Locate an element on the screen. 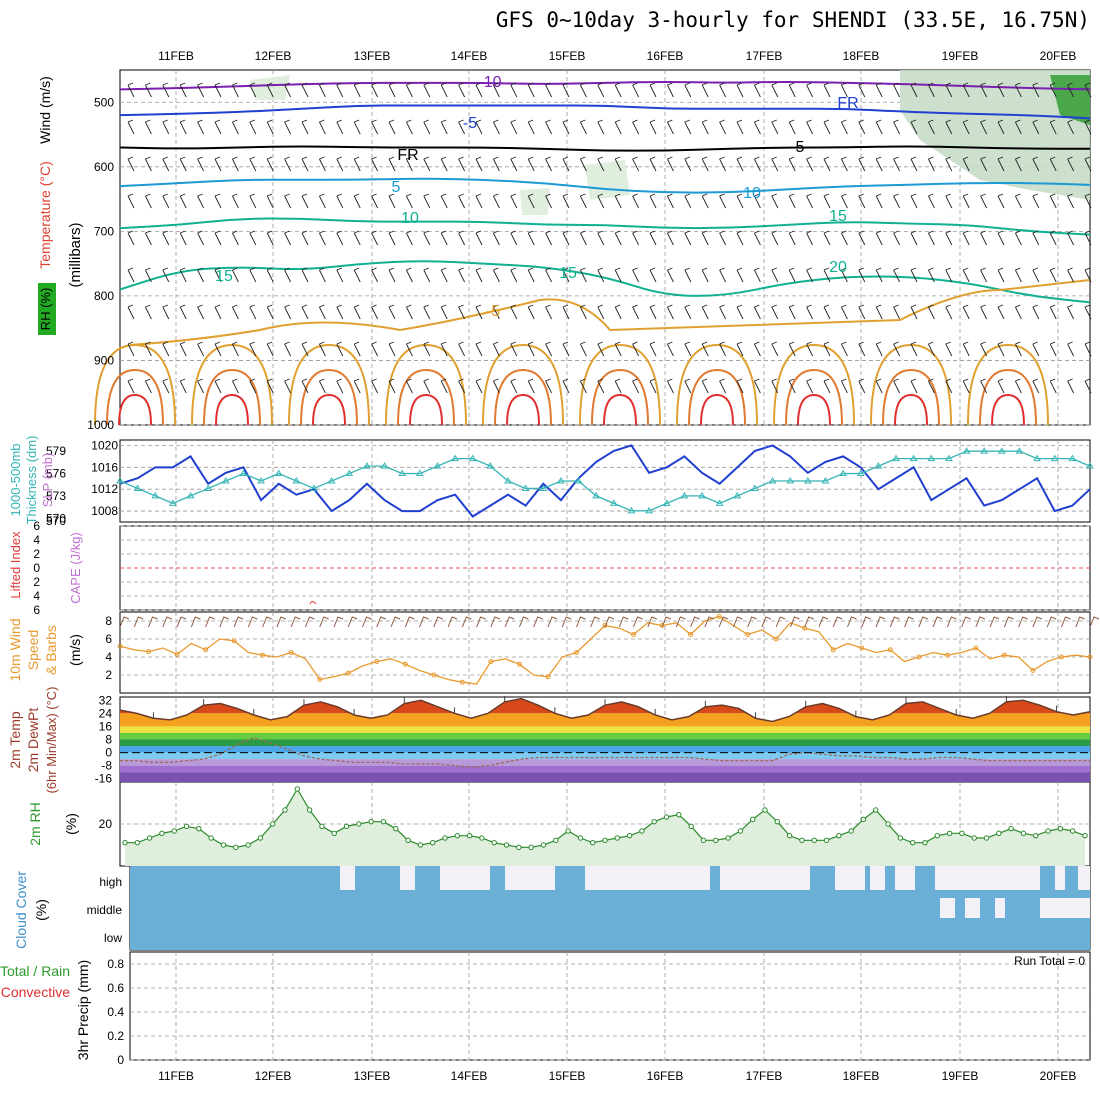 The width and height of the screenshot is (1100, 1100). legend-convective: Convective is located at coordinates (35, 992).